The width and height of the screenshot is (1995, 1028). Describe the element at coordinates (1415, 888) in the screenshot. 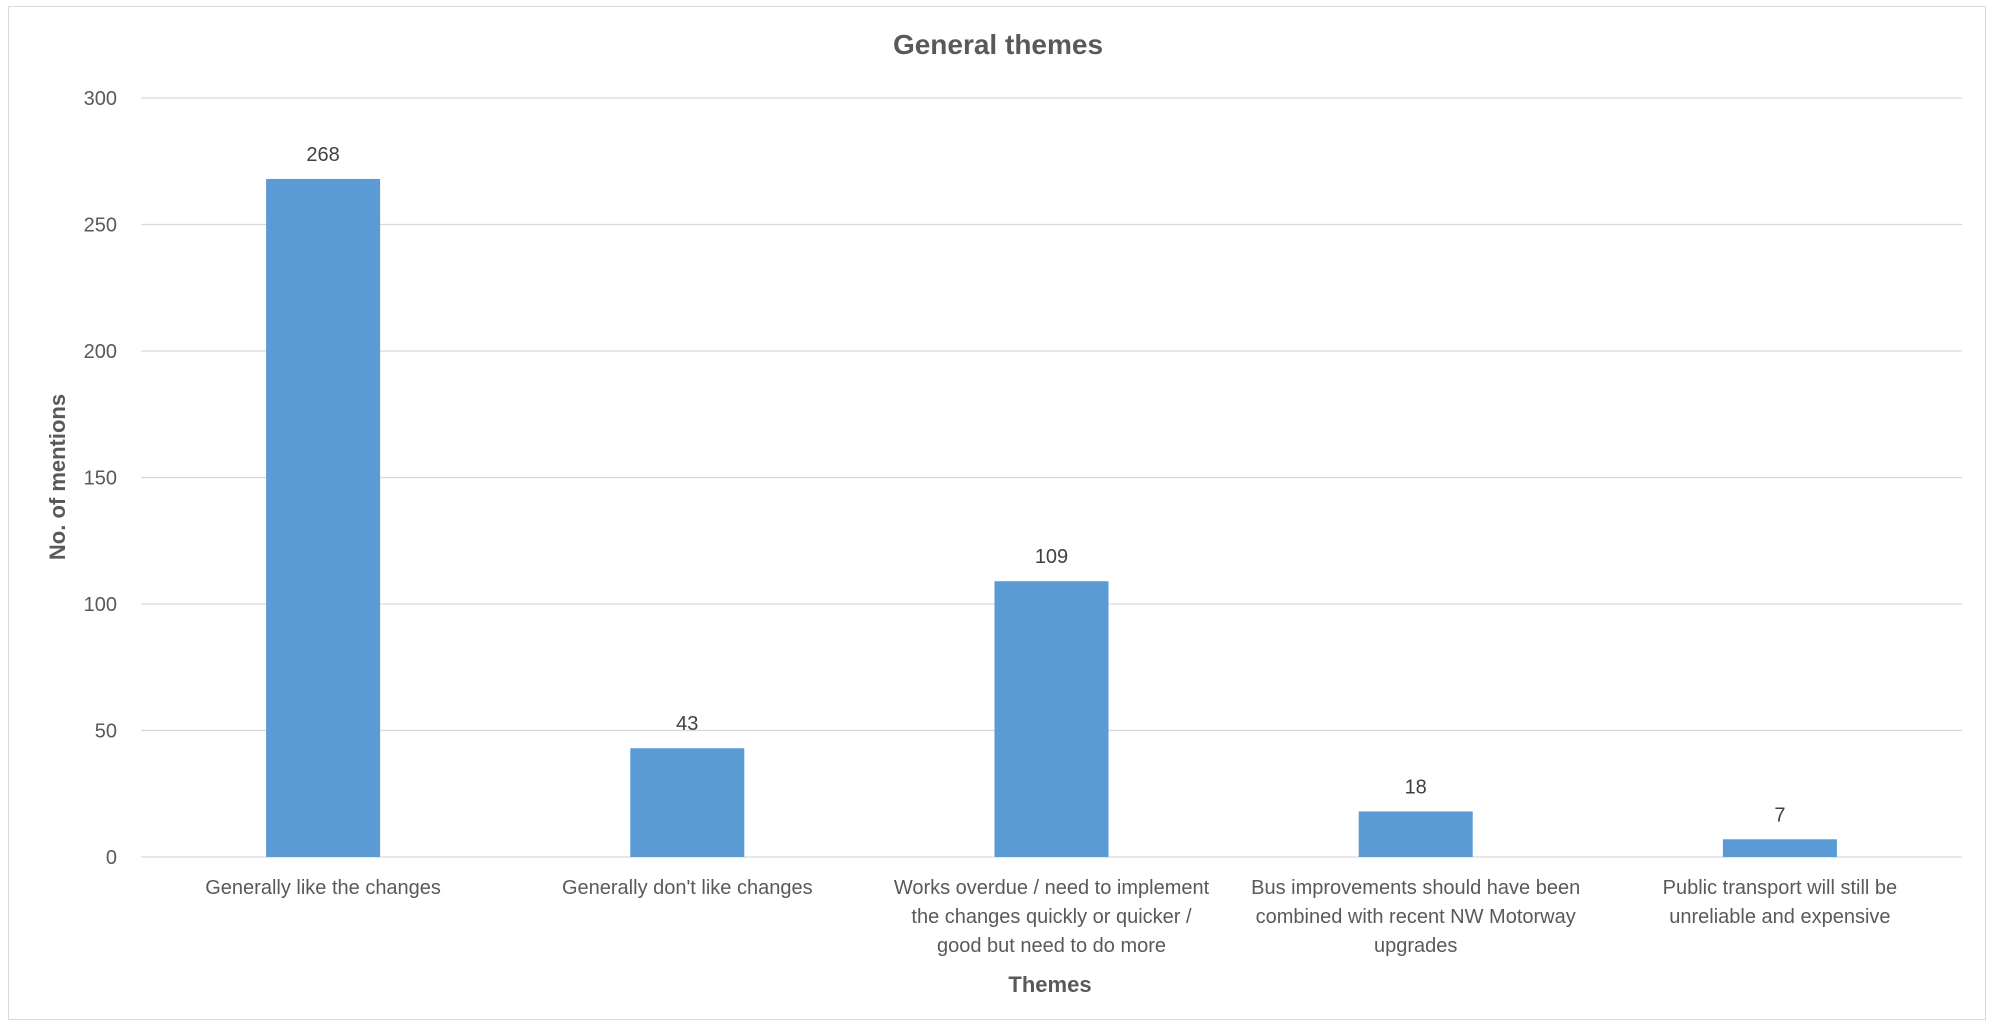

I see `category-label-line: Bus improvements should have been` at that location.